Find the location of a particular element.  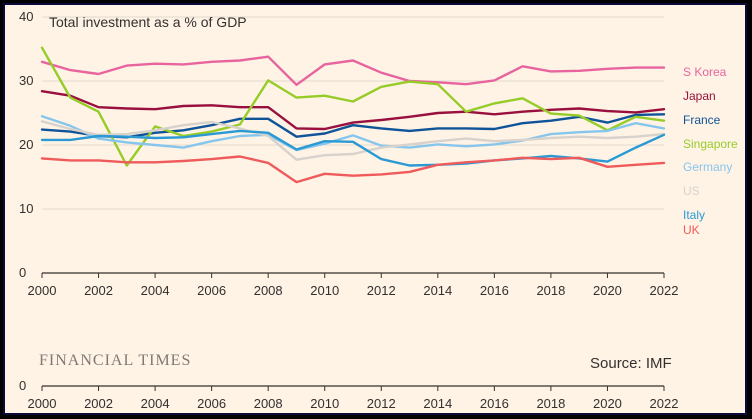

legend-label-japan: Japan is located at coordinates (699, 96).